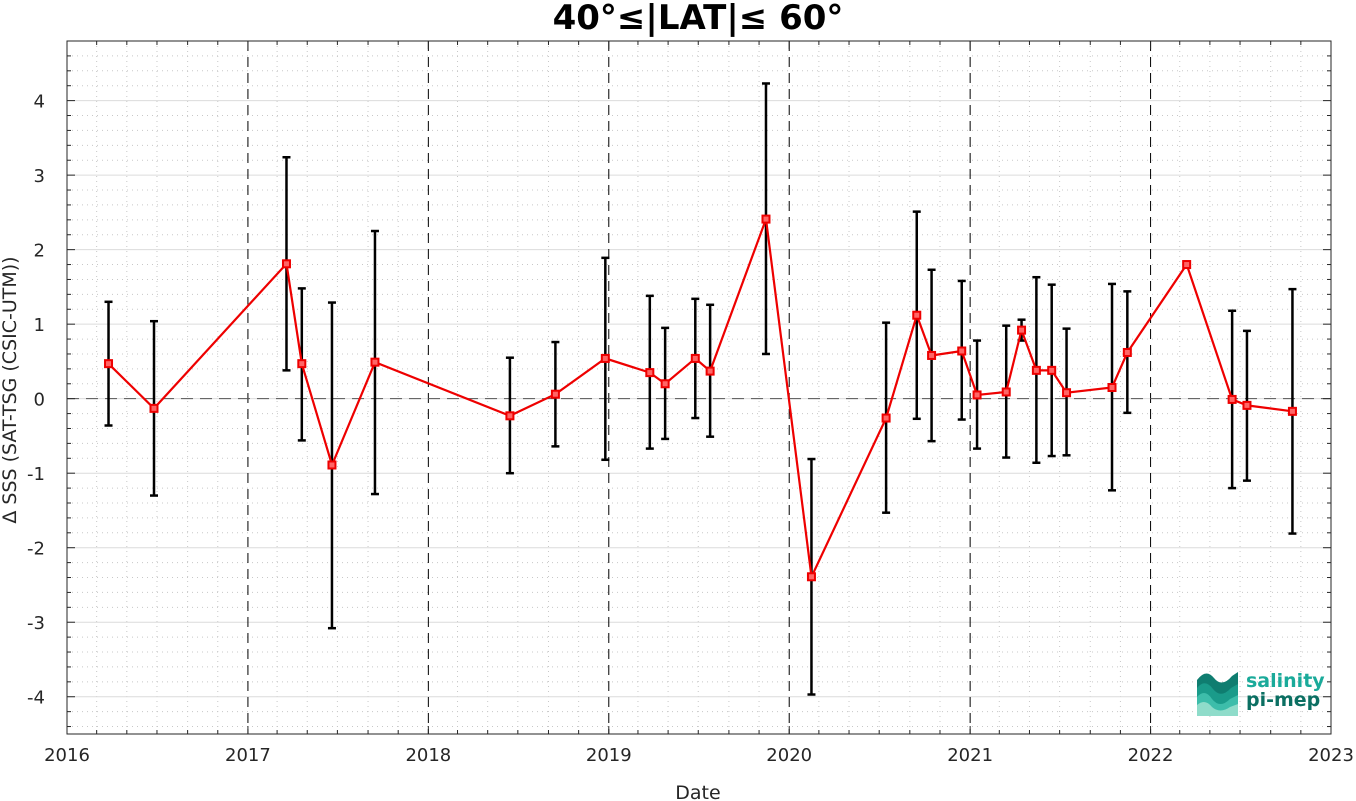  Describe the element at coordinates (39, 251) in the screenshot. I see `y-tick-label: 2` at that location.